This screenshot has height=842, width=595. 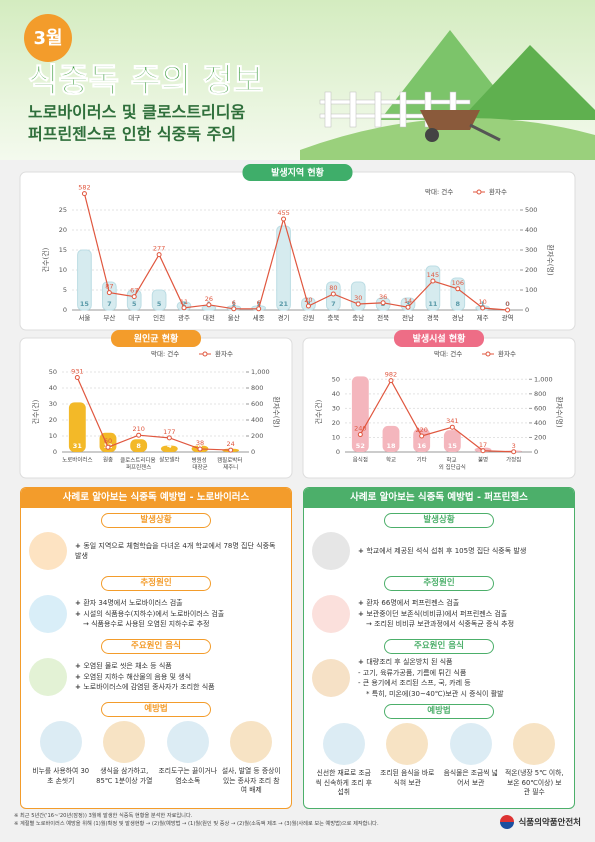 I want to click on line-value-label: 931, so click(x=77, y=372).